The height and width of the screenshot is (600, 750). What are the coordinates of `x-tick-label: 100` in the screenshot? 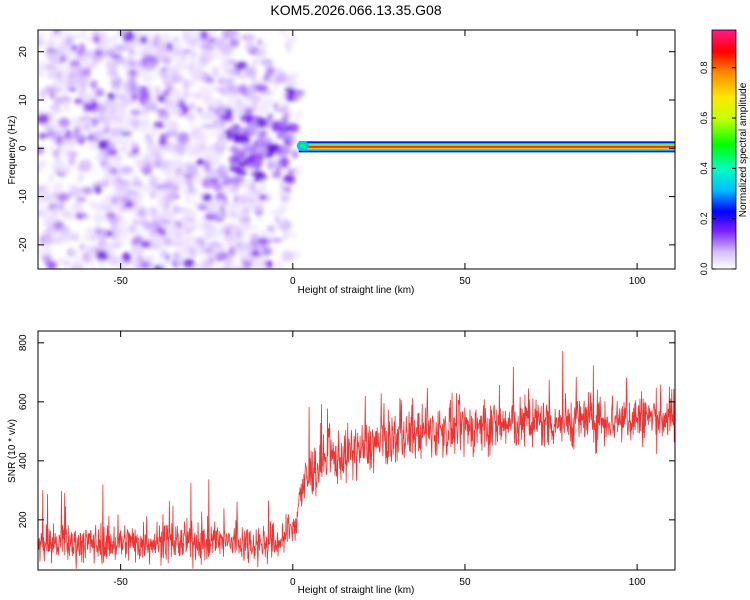 It's located at (637, 281).